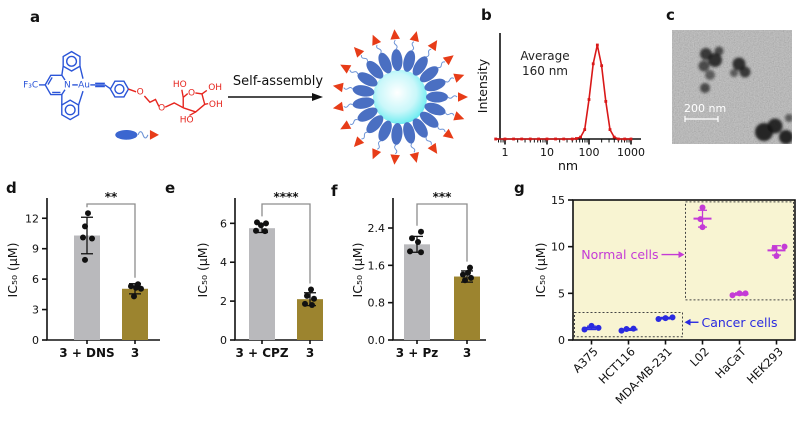 The image size is (800, 428). What do you see at coordinates (35, 249) in the screenshot?
I see `svg-text: 9` at bounding box center [35, 249].